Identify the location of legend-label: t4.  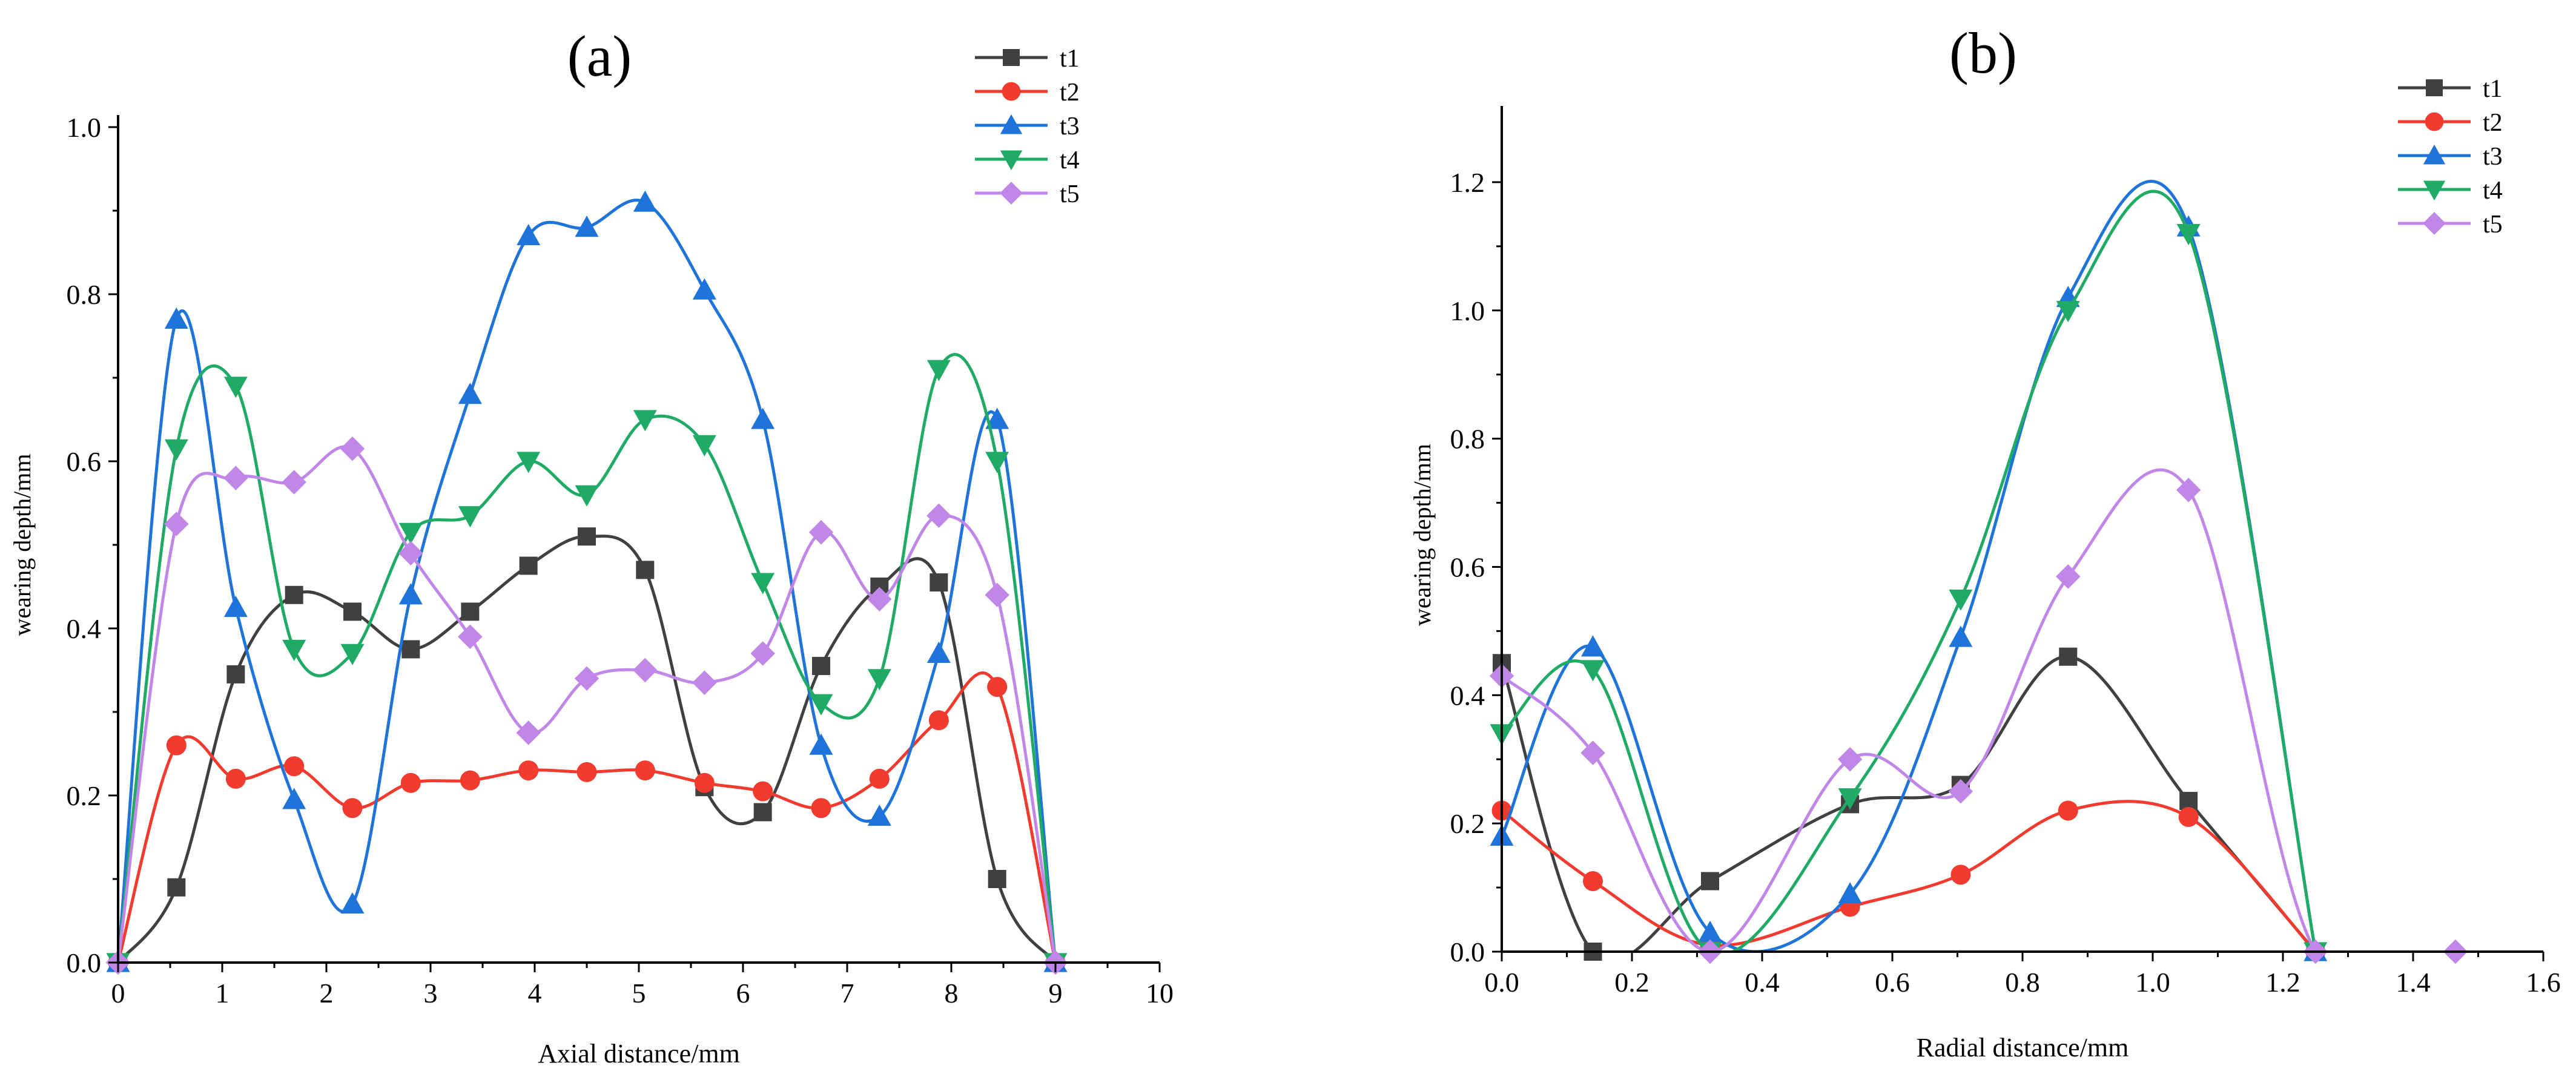
(1070, 160).